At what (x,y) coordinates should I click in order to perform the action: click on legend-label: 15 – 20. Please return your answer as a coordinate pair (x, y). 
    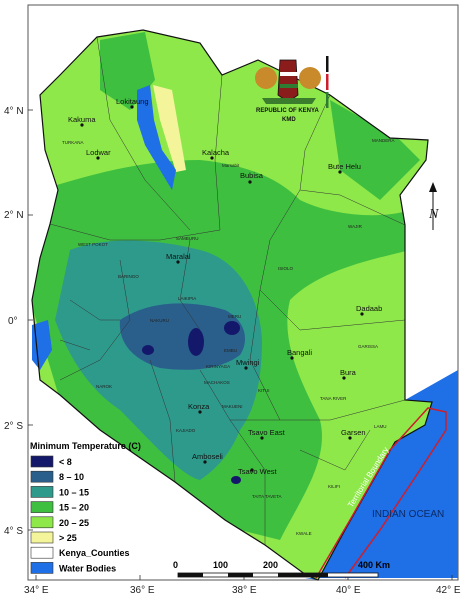
    Looking at the image, I should click on (74, 508).